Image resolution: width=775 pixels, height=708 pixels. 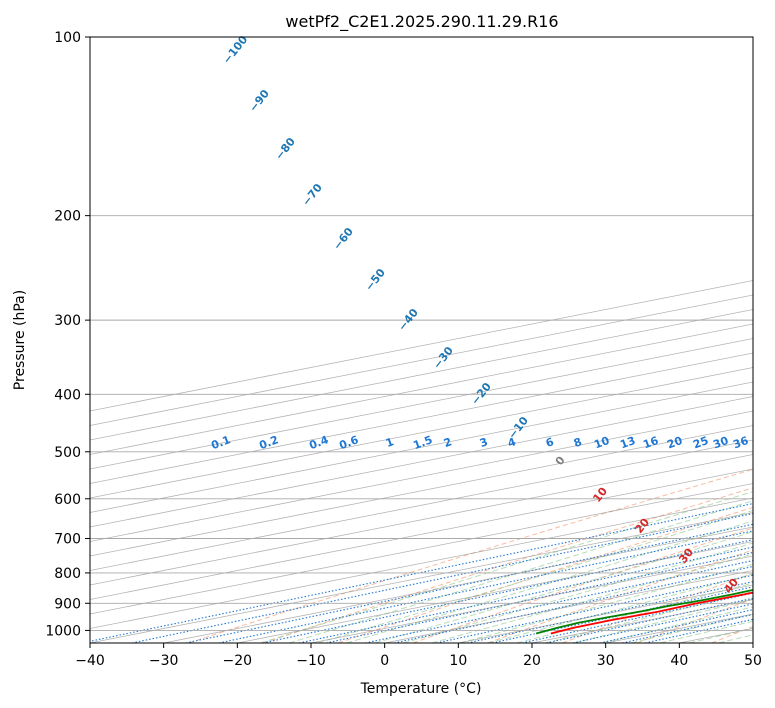 I want to click on x-tick-label: 10, so click(x=458, y=661).